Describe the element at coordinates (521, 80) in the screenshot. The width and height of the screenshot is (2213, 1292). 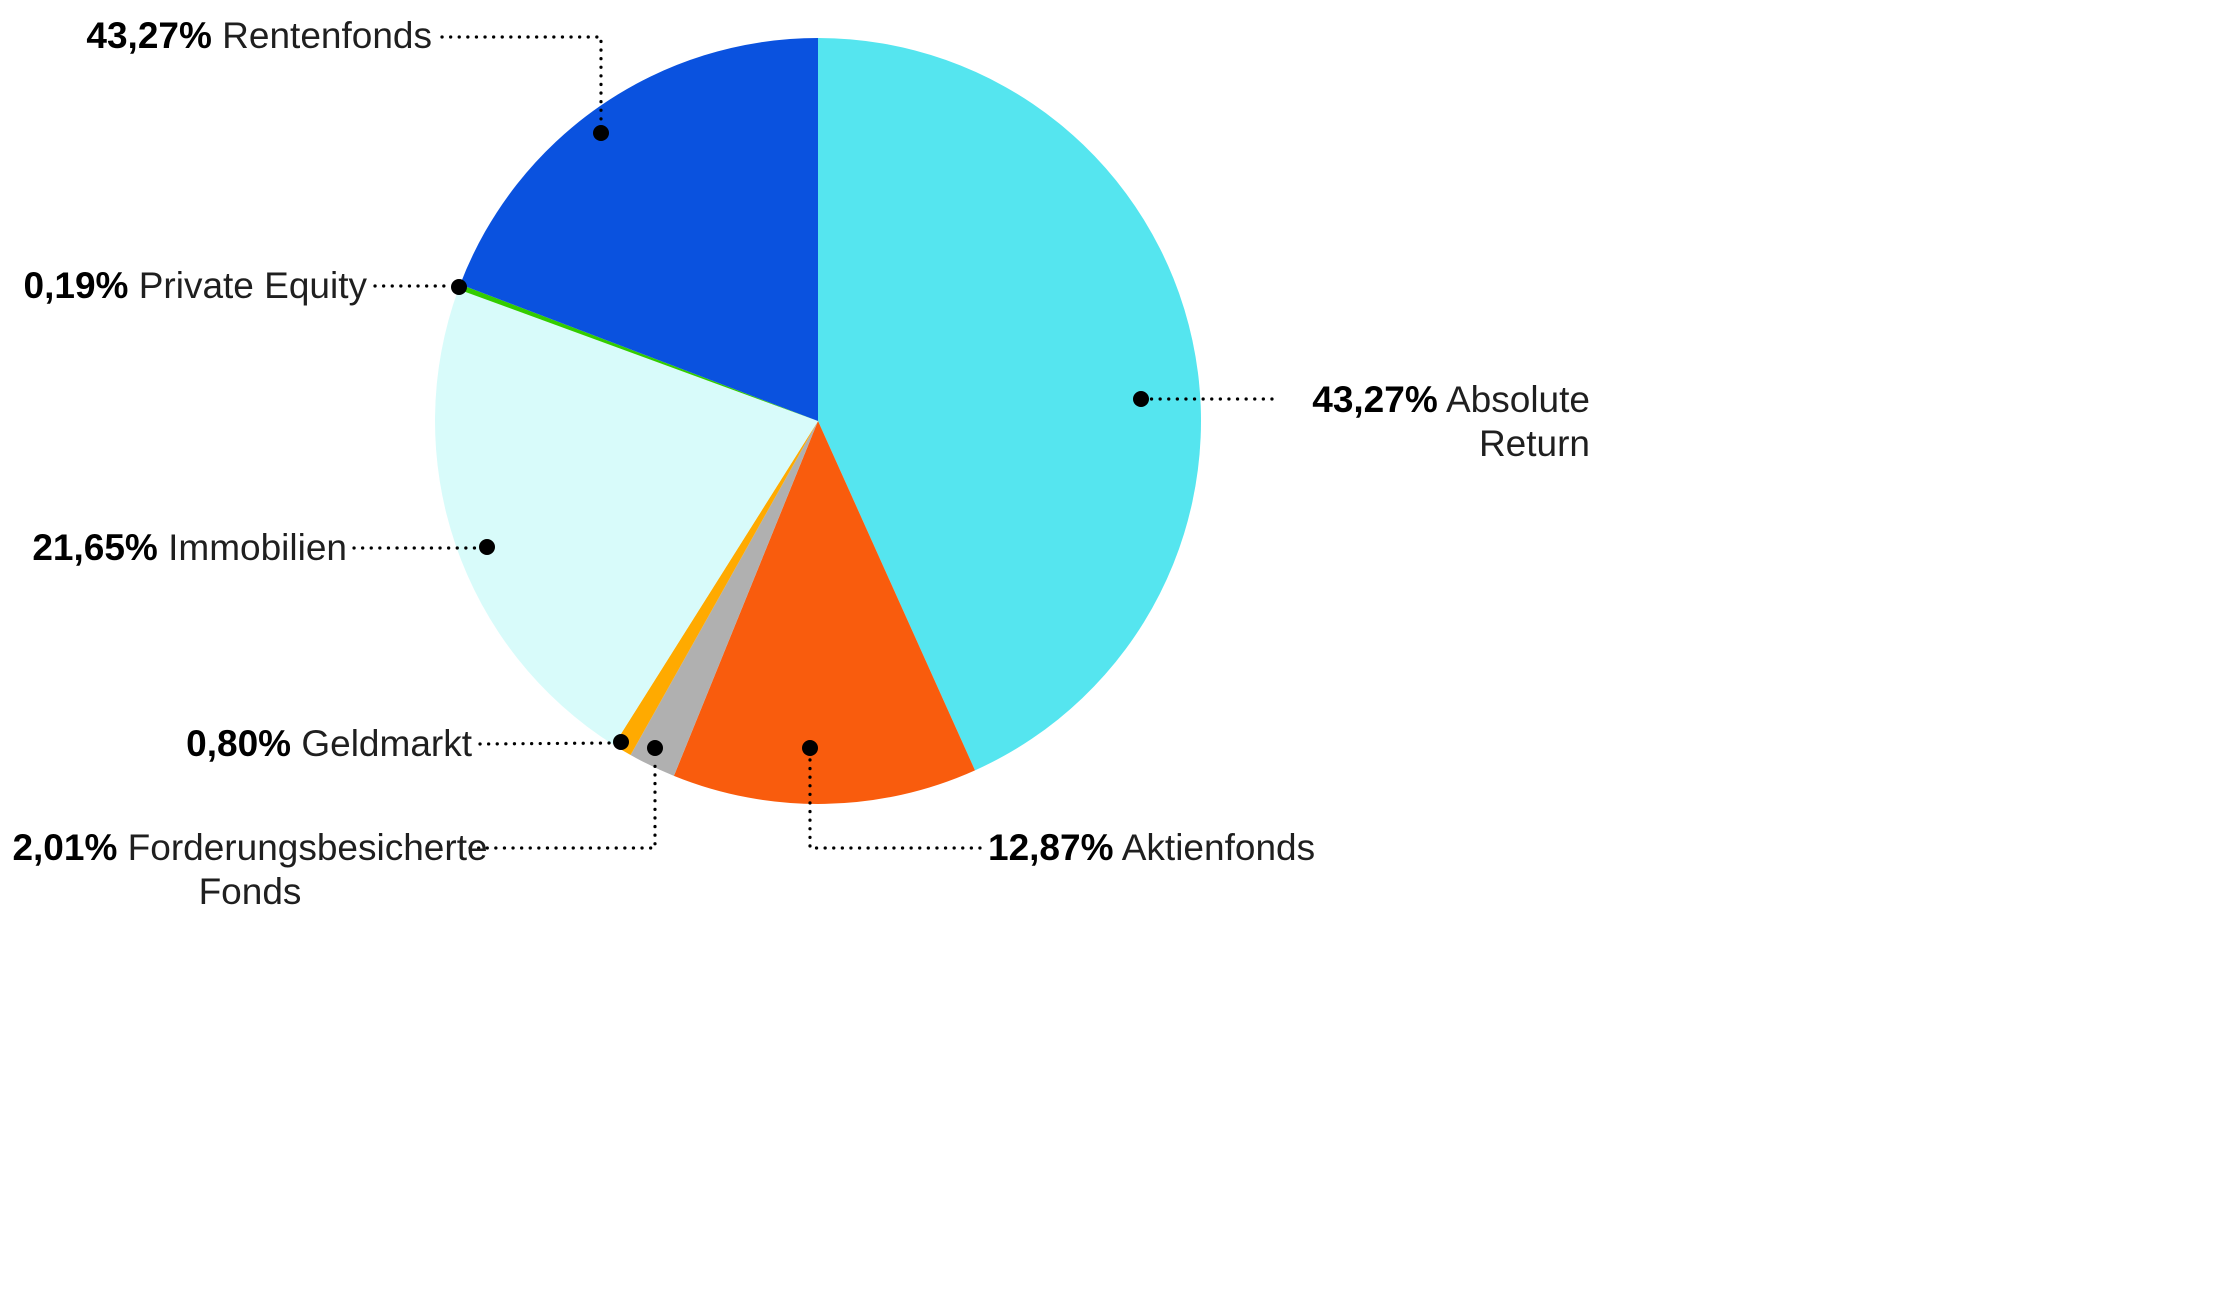
I see `leader-line-rentenfonds` at that location.